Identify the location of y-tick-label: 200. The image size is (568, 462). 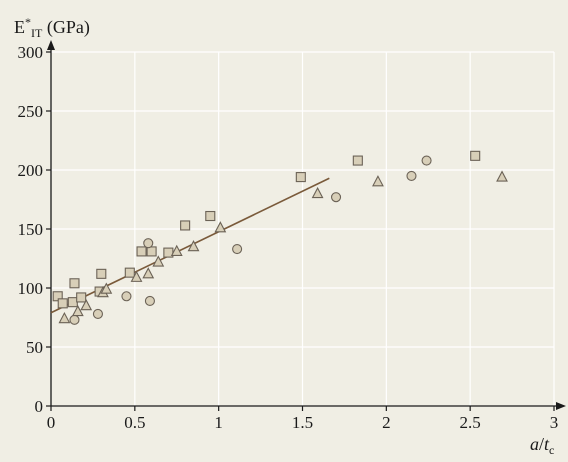
(31, 170).